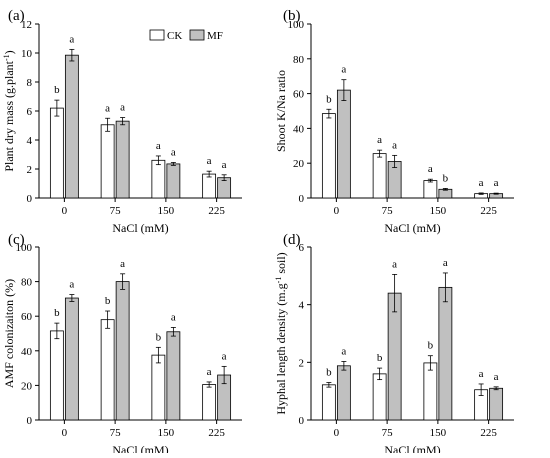 This screenshot has height=458, width=550. What do you see at coordinates (174, 36) in the screenshot?
I see `legend-label: CK` at bounding box center [174, 36].